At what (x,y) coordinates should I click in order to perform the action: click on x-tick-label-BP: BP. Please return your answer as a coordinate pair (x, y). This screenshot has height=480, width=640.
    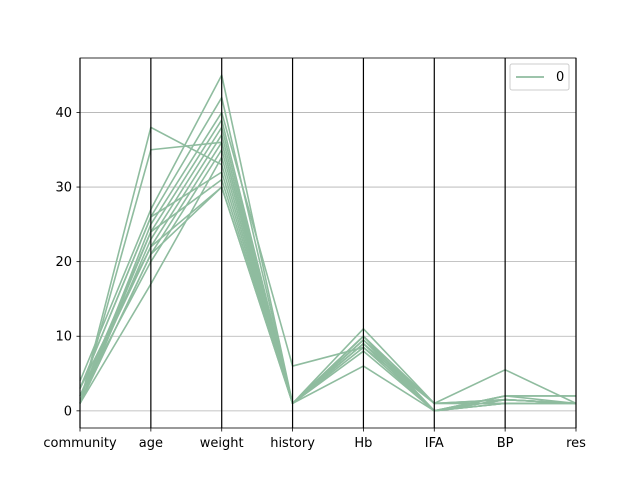
    Looking at the image, I should click on (505, 443).